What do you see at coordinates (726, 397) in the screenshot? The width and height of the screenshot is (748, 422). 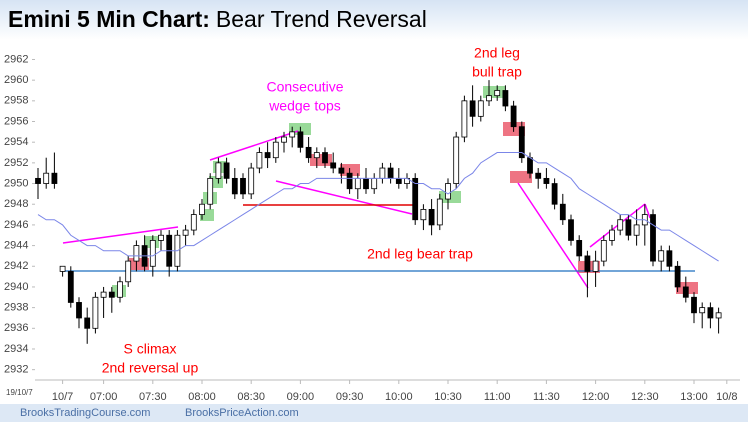 I see `x-tick-label: 10/8` at bounding box center [726, 397].